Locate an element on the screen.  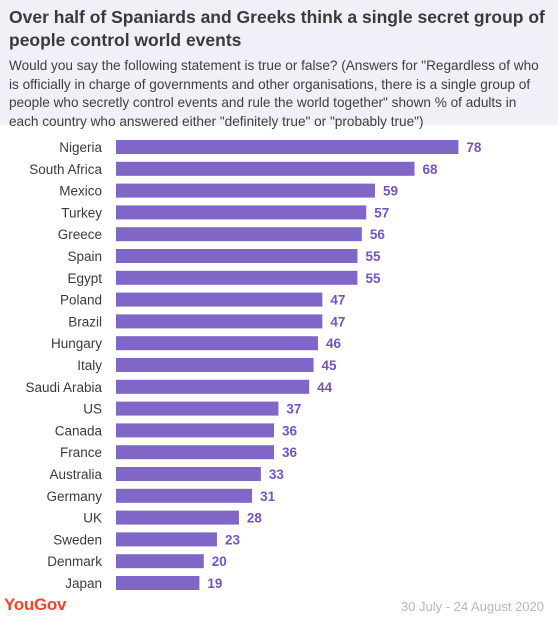
category-label-brazil: Brazil is located at coordinates (85, 321).